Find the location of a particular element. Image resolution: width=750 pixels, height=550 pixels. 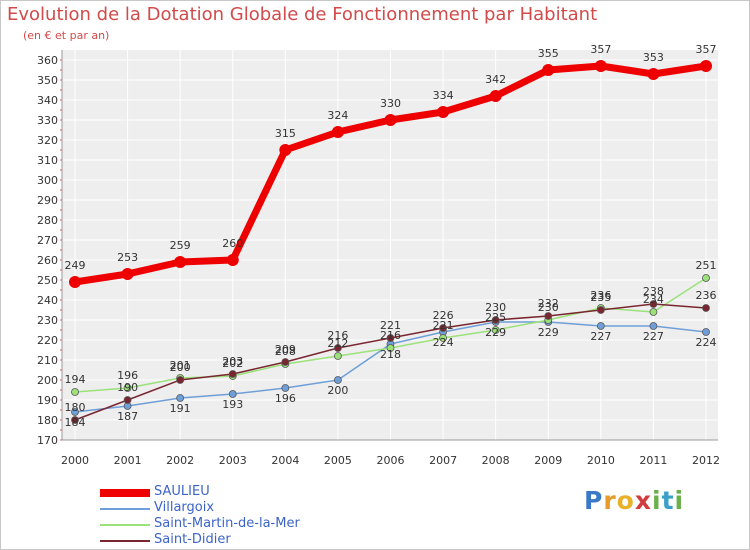

proxiti-logo-letter: t is located at coordinates (668, 500).